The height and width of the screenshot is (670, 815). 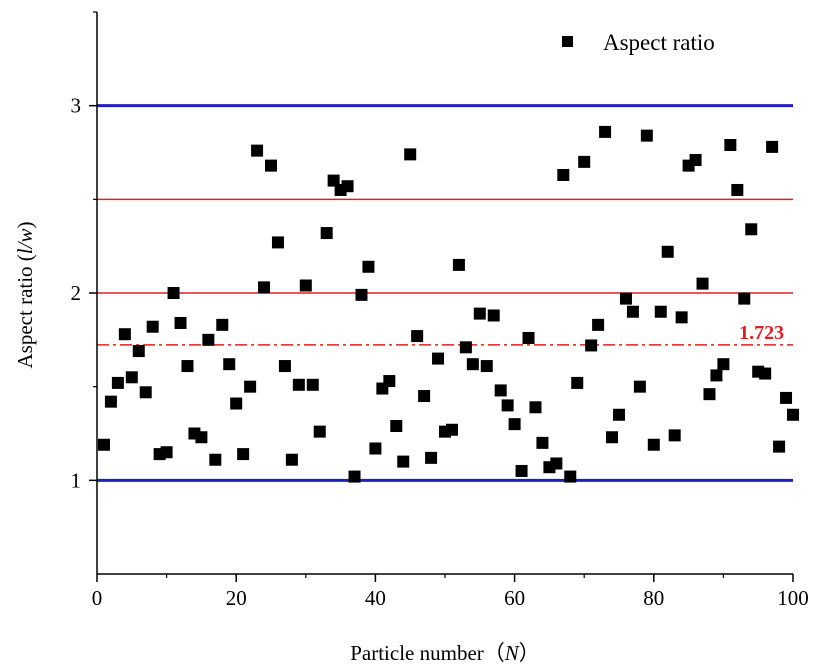 I want to click on legend-marker, so click(x=567, y=41).